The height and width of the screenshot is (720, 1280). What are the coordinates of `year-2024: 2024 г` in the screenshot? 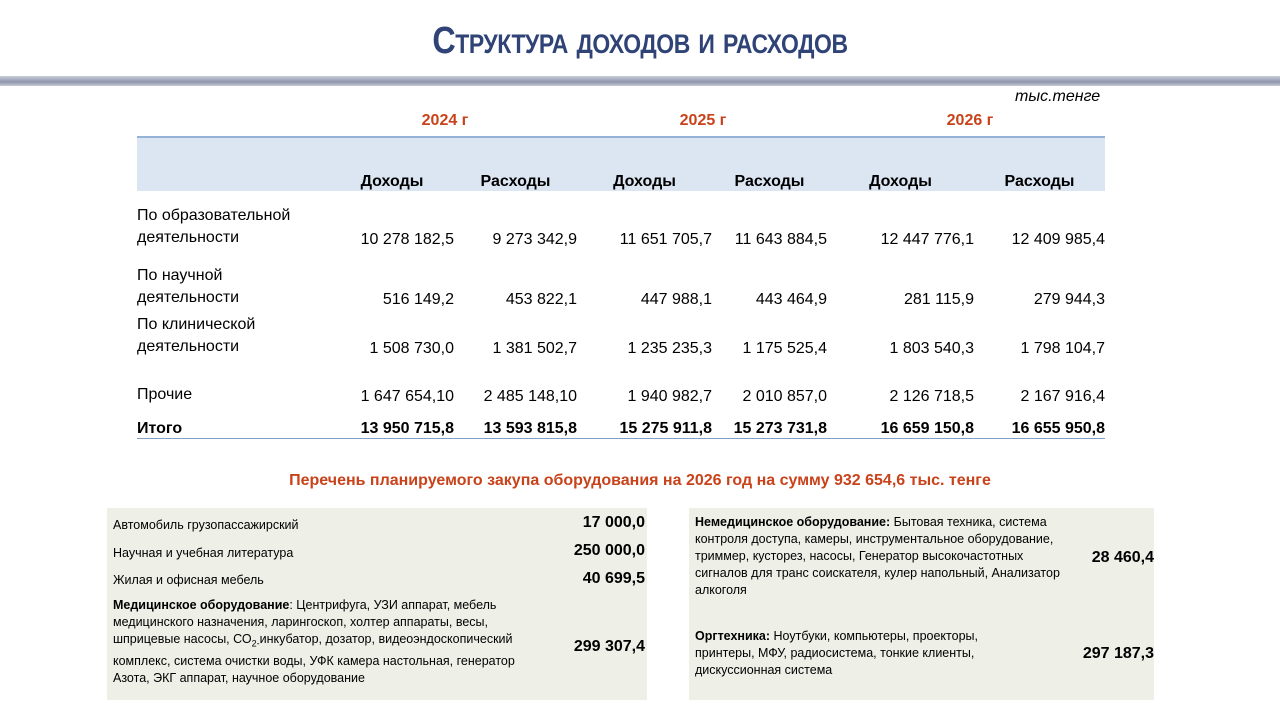 It's located at (445, 120).